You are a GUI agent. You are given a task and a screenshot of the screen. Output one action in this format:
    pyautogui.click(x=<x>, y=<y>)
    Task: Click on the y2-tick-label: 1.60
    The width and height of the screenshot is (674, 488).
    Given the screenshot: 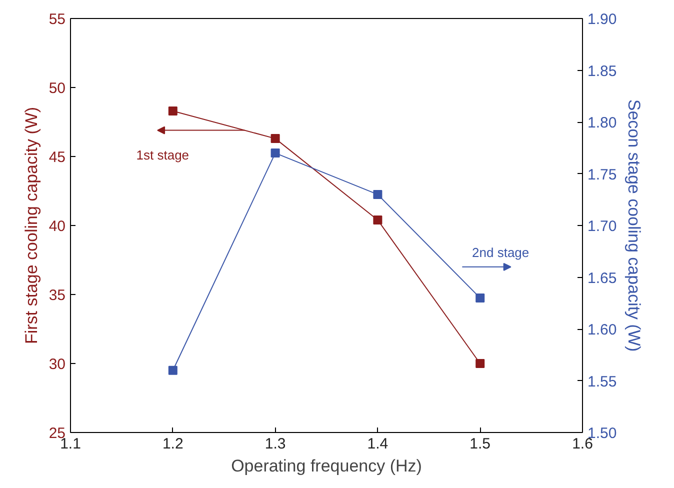 What is the action you would take?
    pyautogui.click(x=602, y=330)
    